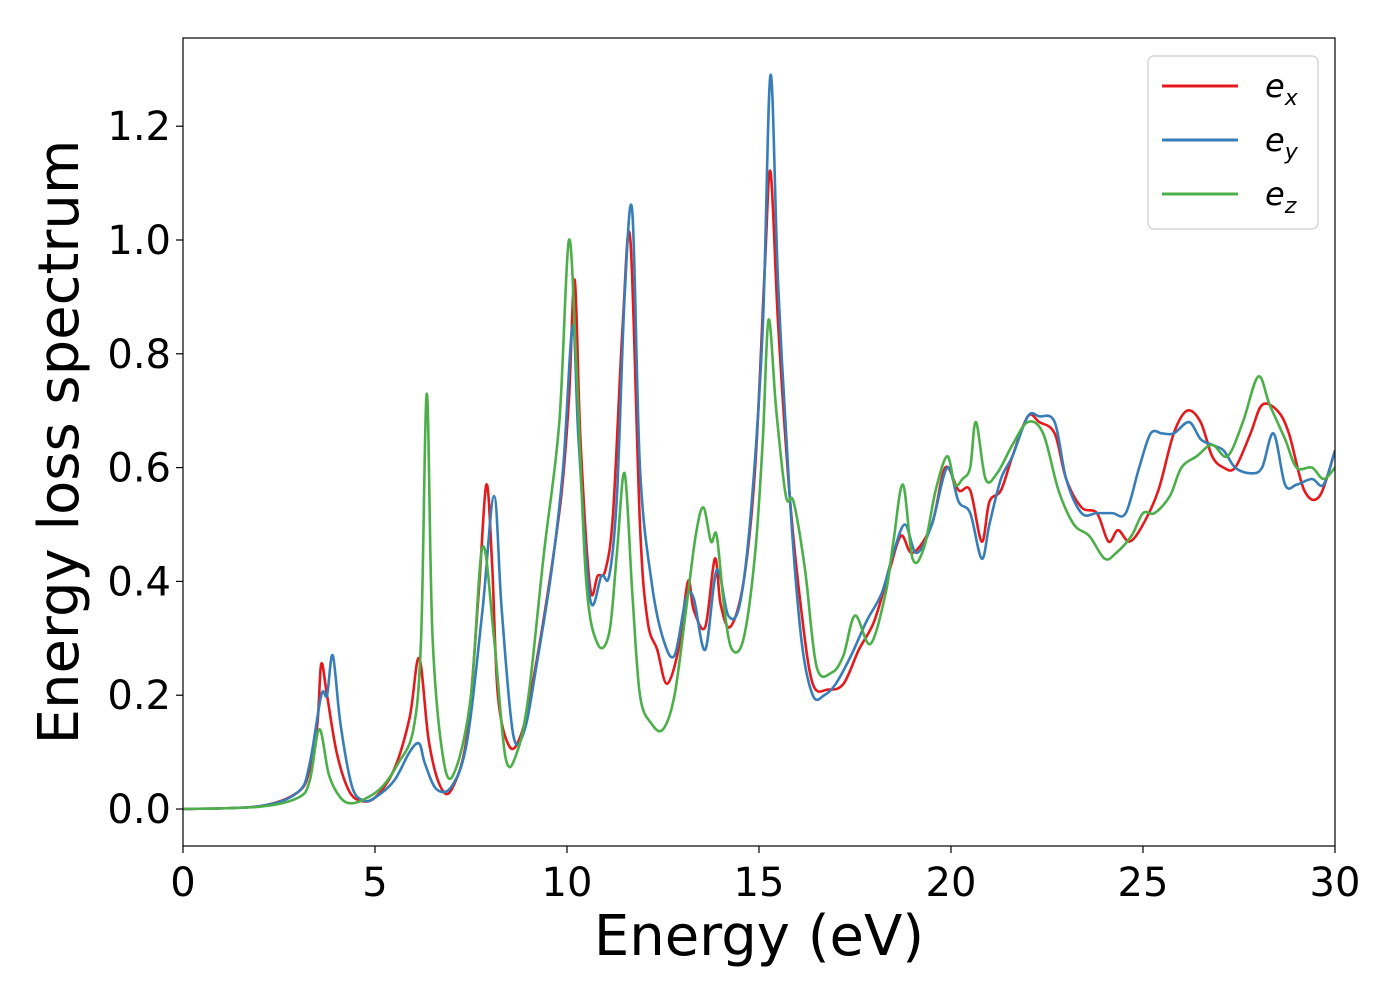 The height and width of the screenshot is (1000, 1400). What do you see at coordinates (567, 883) in the screenshot?
I see `x-tick-label: 10` at bounding box center [567, 883].